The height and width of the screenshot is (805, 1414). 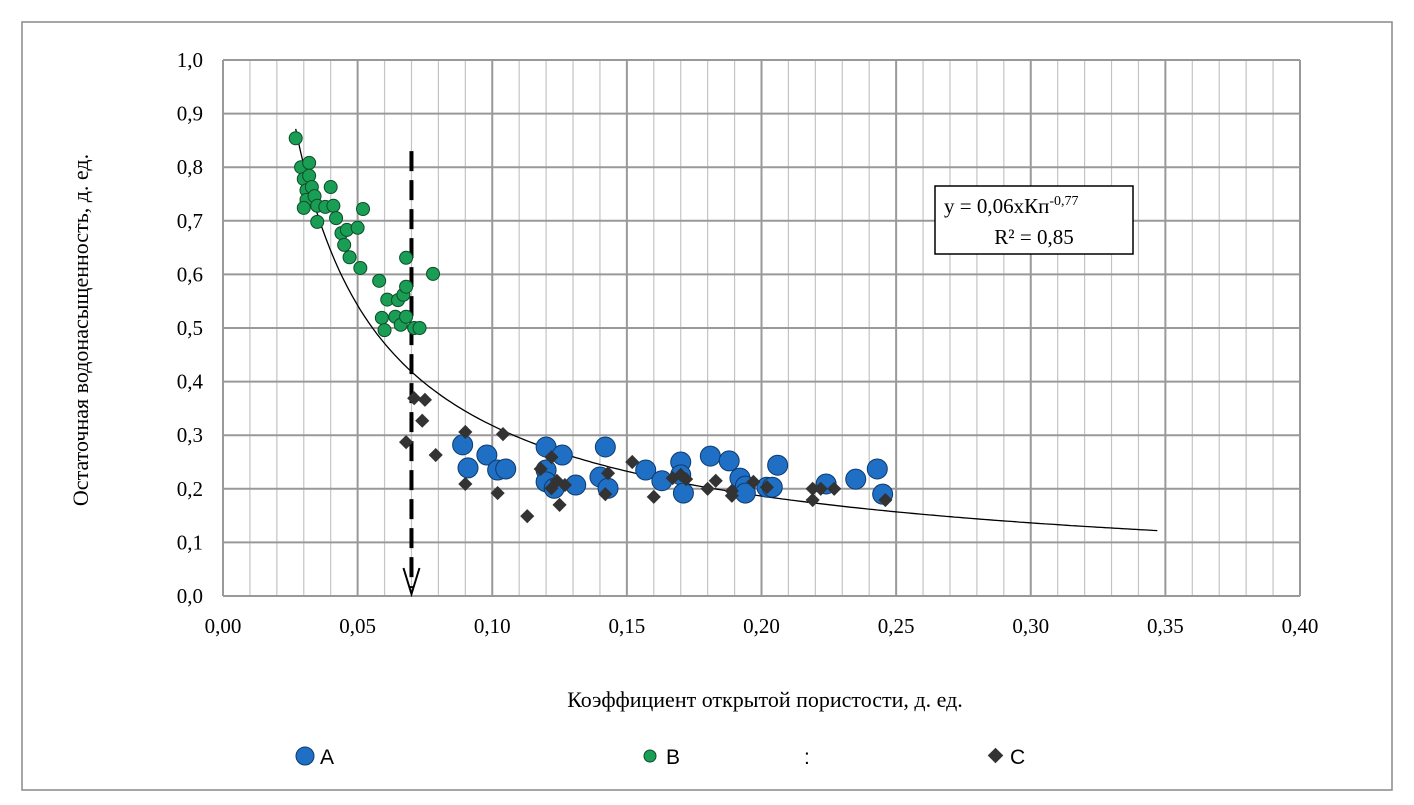 I want to click on x-tick-labels: 0,00 0,05 0,10 0,15 0,20 0,25 0,30 0,35 0,40, so click(x=762, y=626).